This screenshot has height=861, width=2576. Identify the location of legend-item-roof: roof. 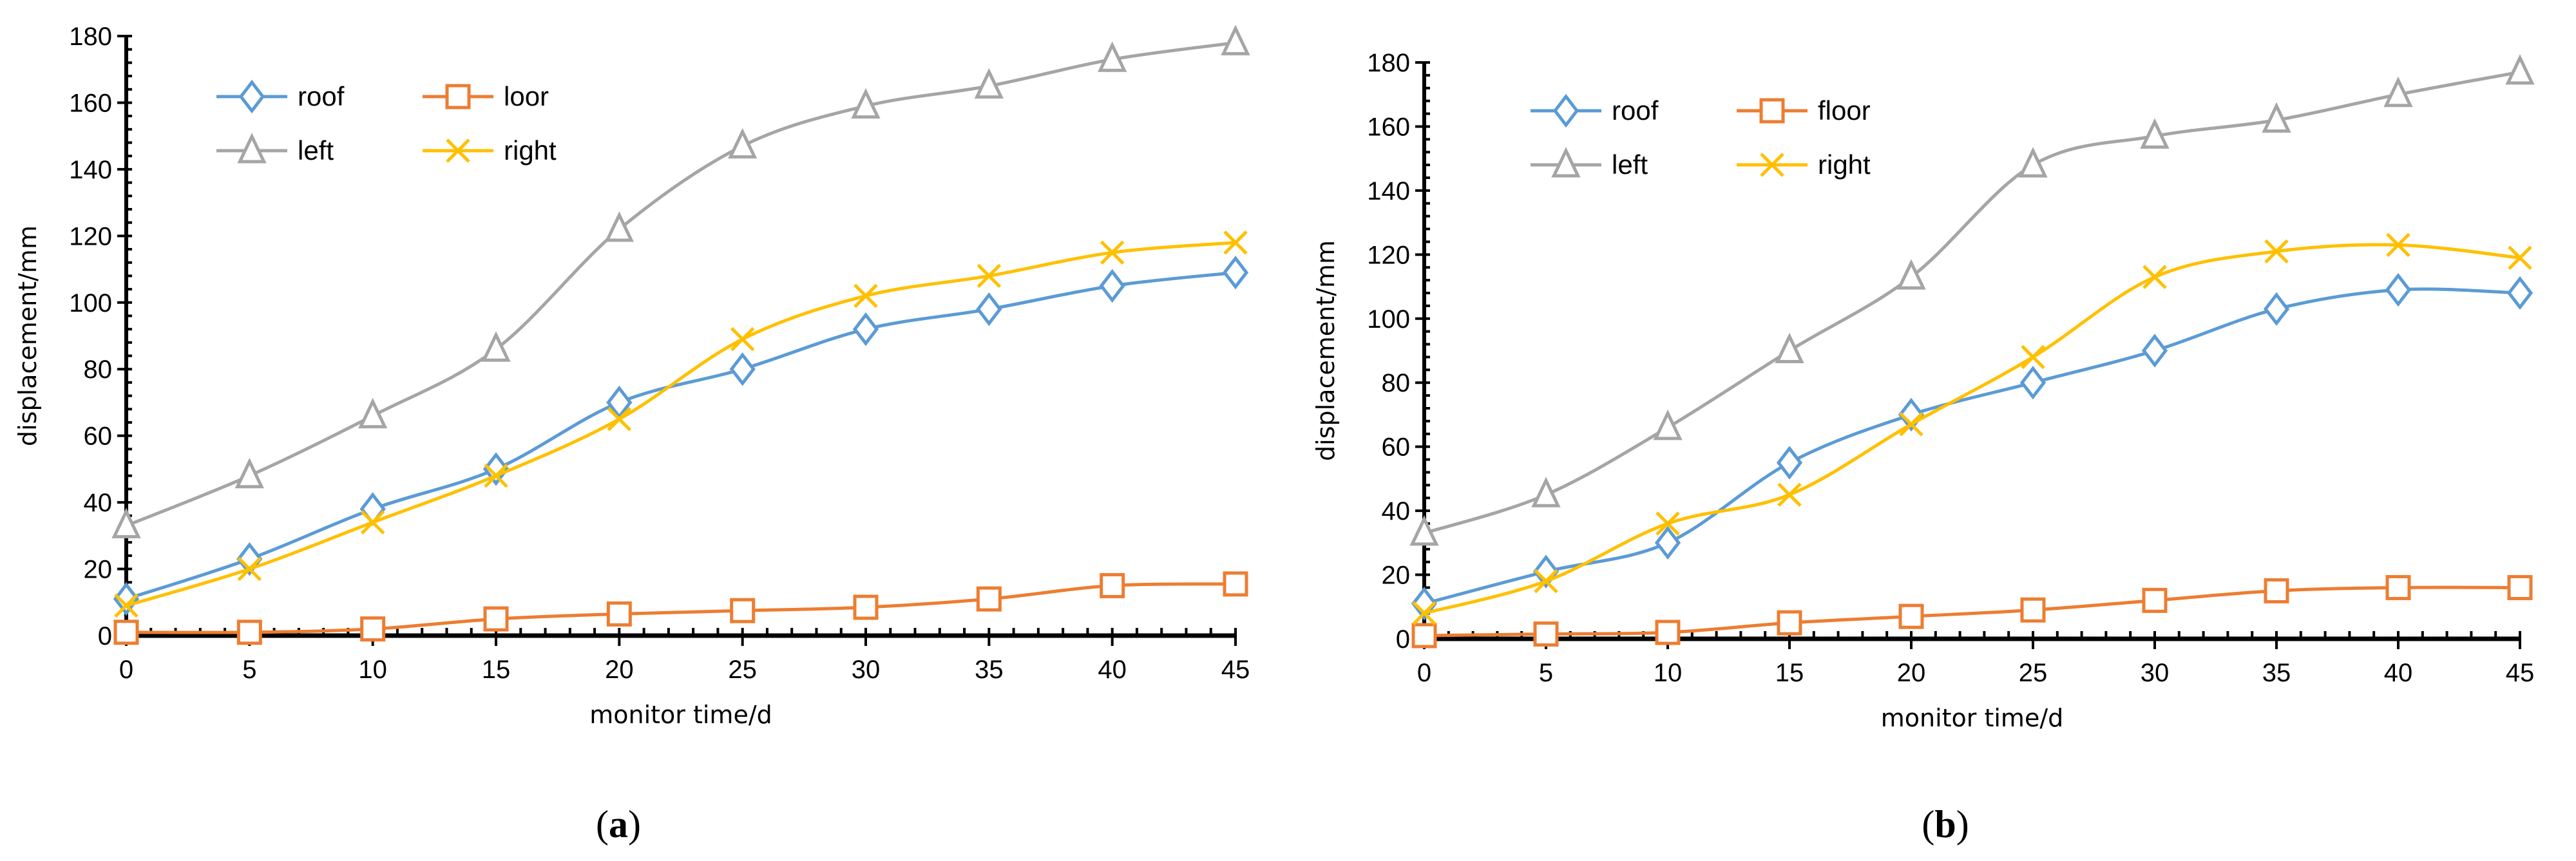
(280, 96).